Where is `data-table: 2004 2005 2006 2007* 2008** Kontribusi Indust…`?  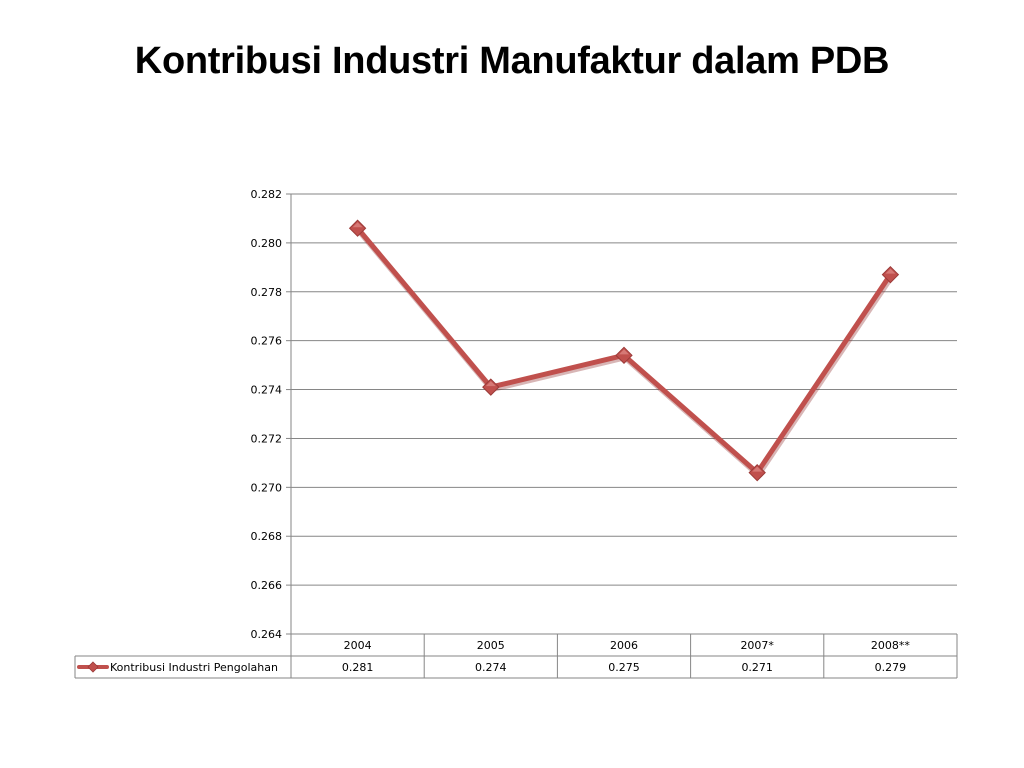 data-table: 2004 2005 2006 2007* 2008** Kontribusi Indust… is located at coordinates (516, 656).